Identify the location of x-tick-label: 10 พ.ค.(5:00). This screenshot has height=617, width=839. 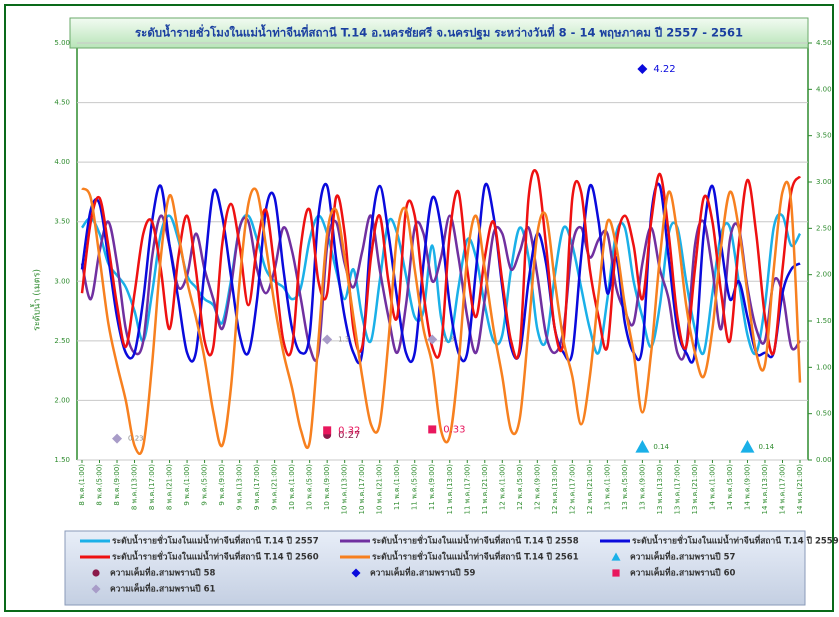
(310, 487).